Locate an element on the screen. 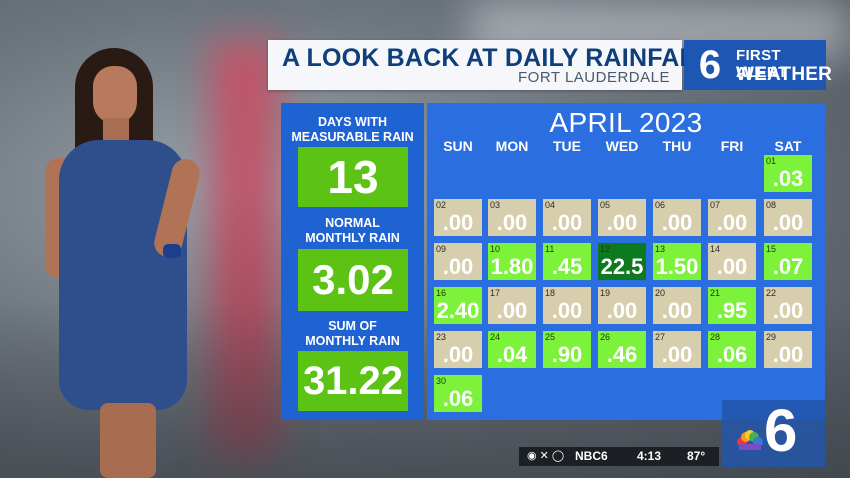 The height and width of the screenshot is (478, 850). stat-label-normal: NORMAL MONTHLY RAIN is located at coordinates (352, 231).